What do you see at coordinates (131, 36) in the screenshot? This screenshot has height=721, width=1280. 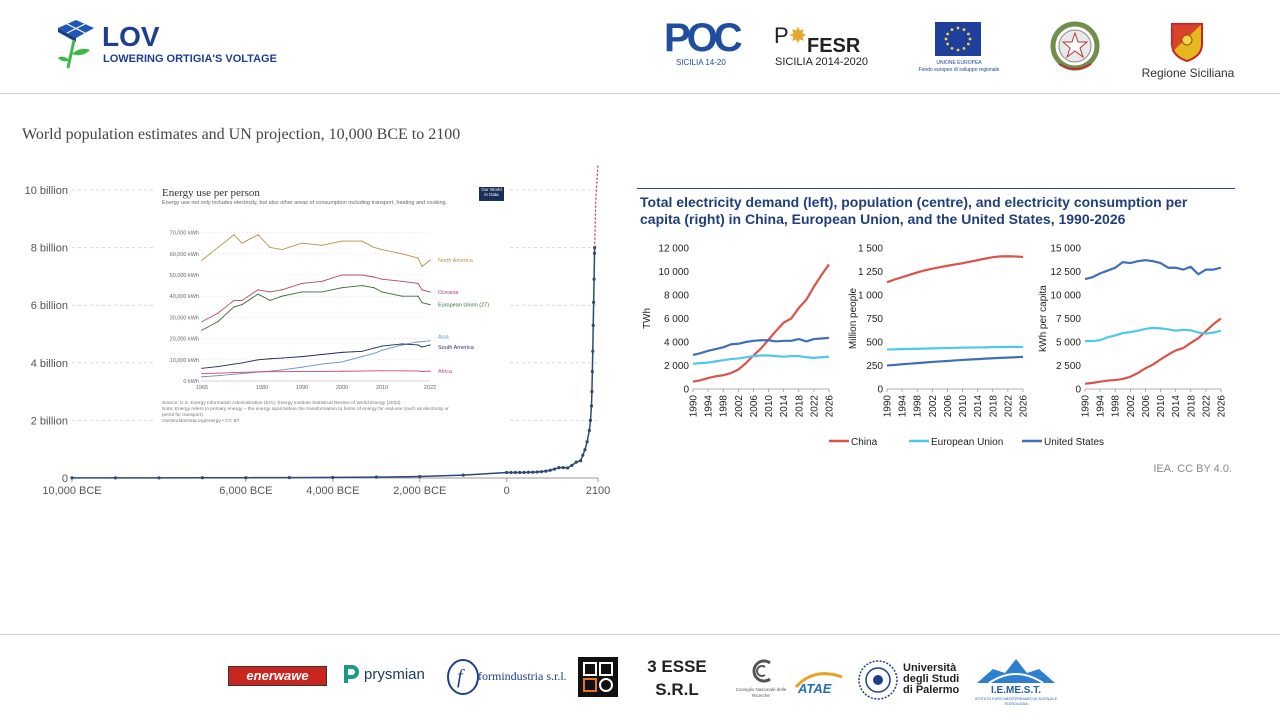 I see `brand-name: LOV` at bounding box center [131, 36].